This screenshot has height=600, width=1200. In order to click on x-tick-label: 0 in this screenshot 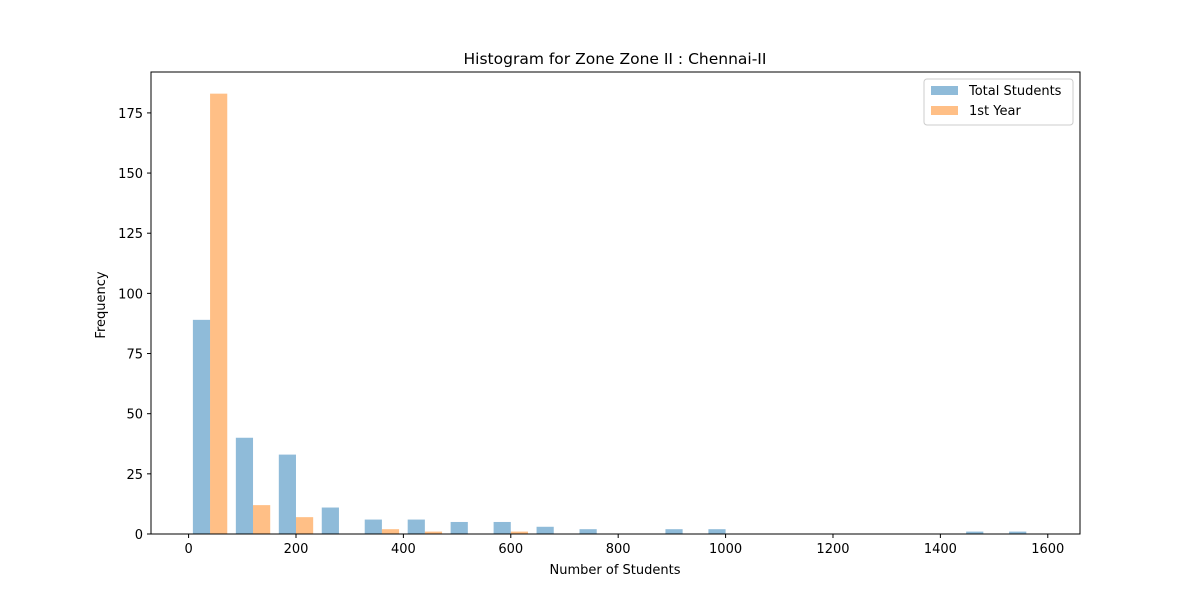, I will do `click(188, 549)`.